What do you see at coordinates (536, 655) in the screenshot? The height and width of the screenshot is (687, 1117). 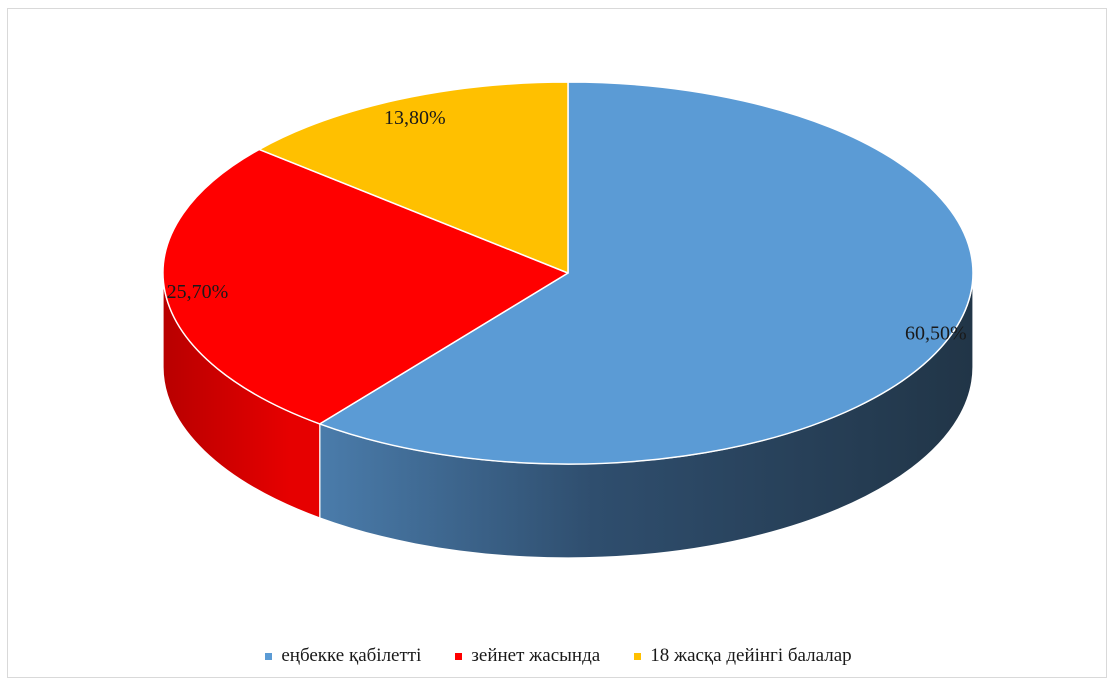 I see `legend-label-retirement-age: зейнет жасында` at bounding box center [536, 655].